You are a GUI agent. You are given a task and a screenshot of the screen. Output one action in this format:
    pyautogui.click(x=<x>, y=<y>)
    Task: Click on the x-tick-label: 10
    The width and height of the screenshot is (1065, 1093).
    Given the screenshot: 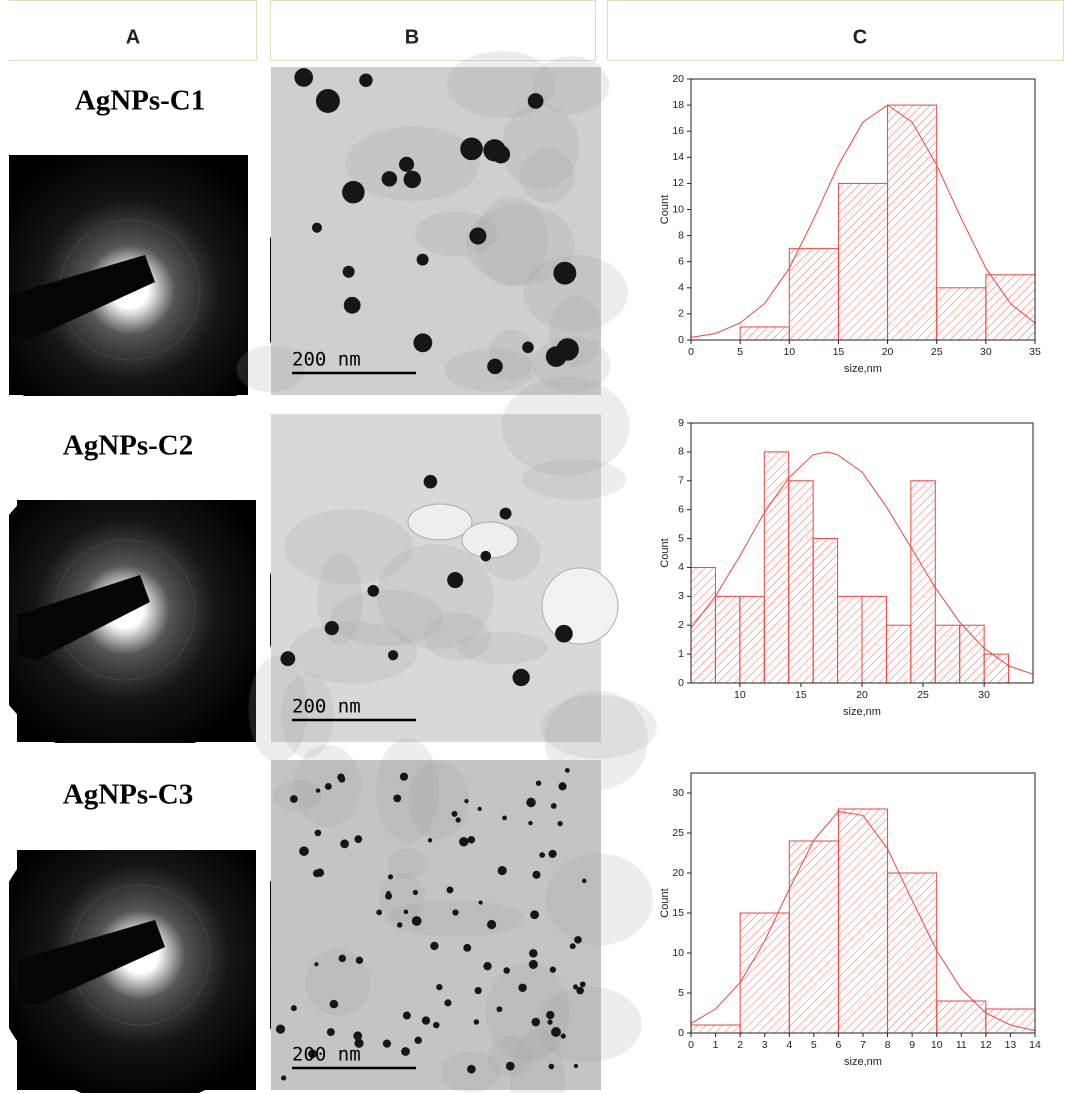 What is the action you would take?
    pyautogui.click(x=789, y=352)
    